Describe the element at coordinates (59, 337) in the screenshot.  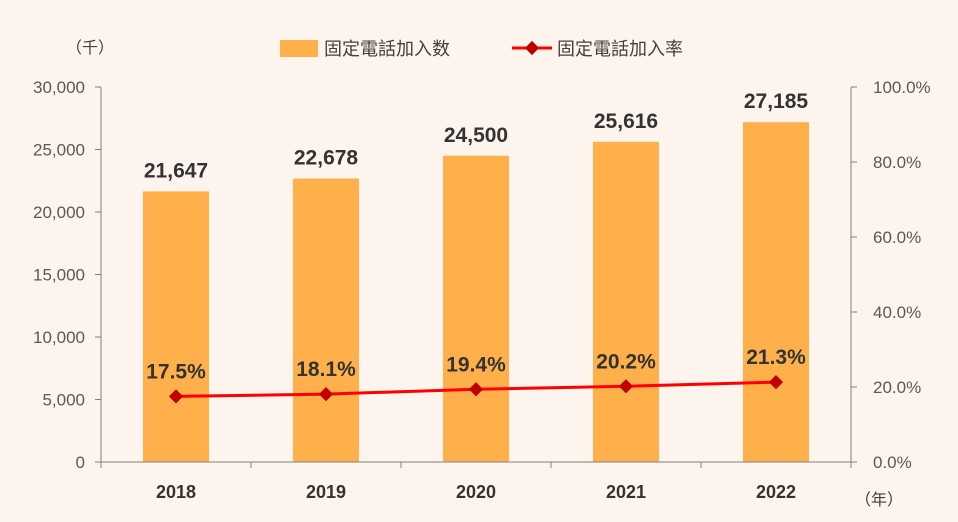
I see `left-tick-label: 10,000` at that location.